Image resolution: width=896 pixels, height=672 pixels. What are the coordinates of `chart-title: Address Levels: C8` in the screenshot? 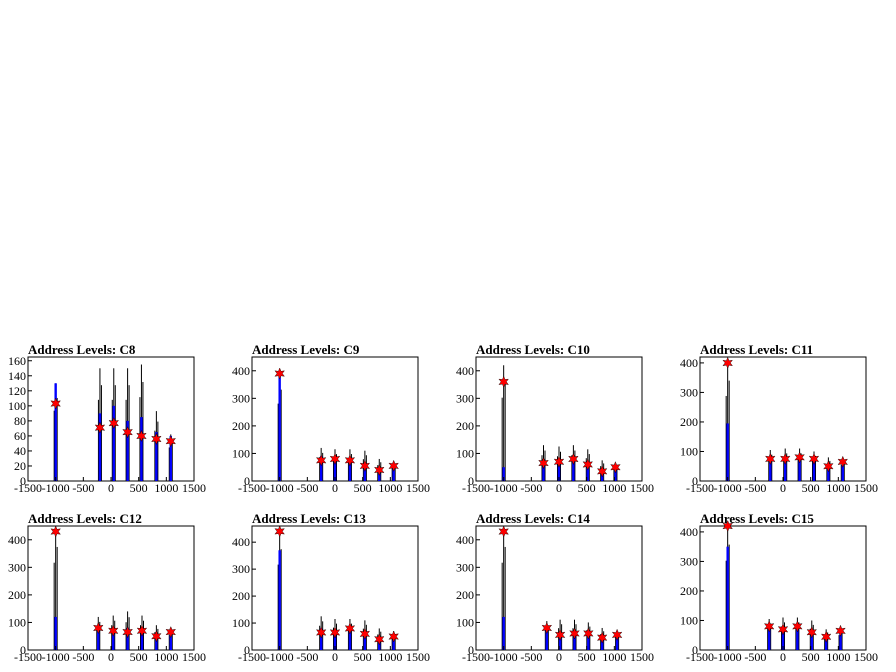 It's located at (82, 349).